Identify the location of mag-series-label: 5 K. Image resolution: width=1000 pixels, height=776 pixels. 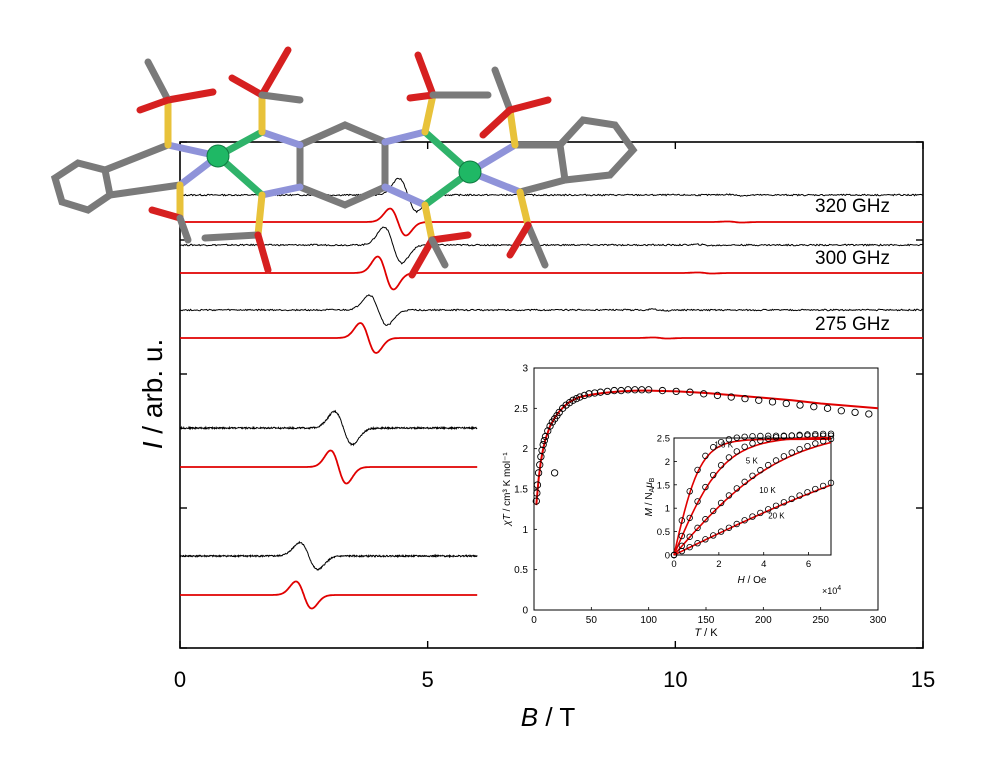
(752, 461).